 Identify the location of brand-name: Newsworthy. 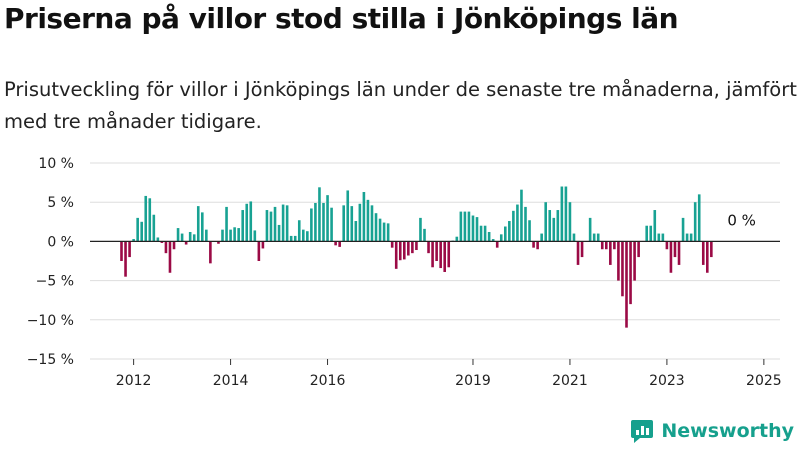
(727, 431).